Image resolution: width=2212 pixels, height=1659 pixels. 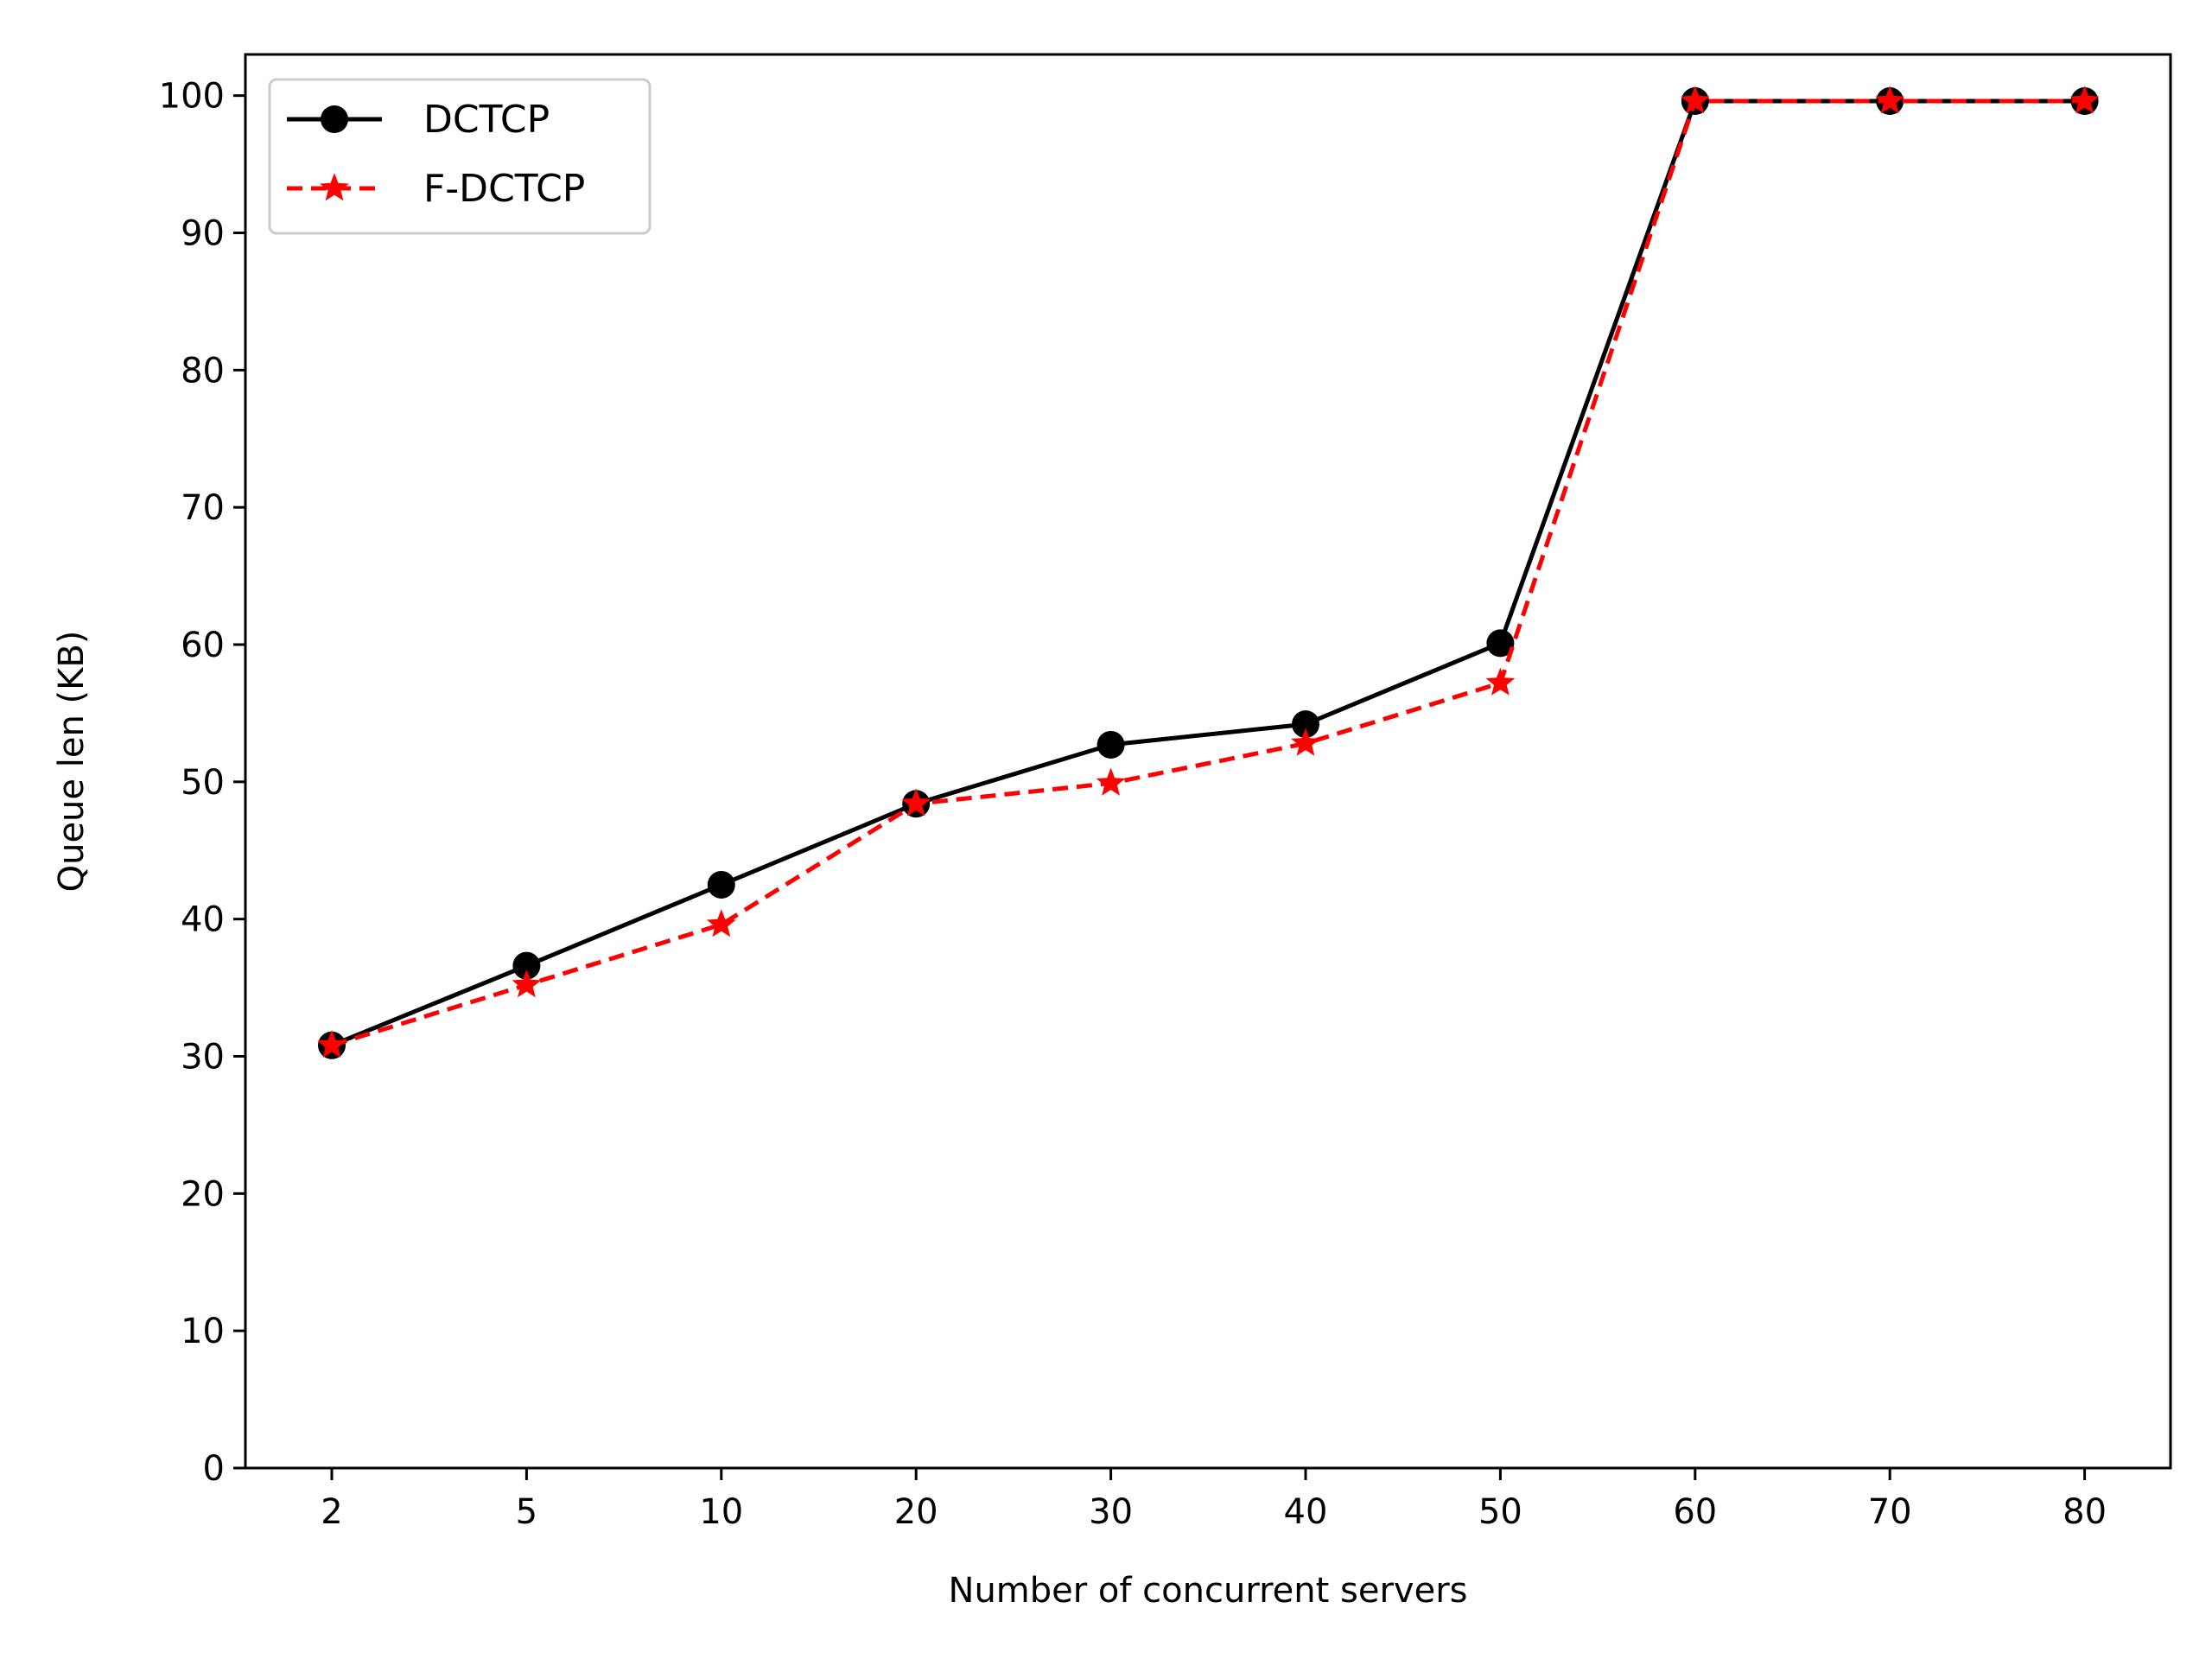 I want to click on x-tick-label: 60, so click(x=1695, y=1512).